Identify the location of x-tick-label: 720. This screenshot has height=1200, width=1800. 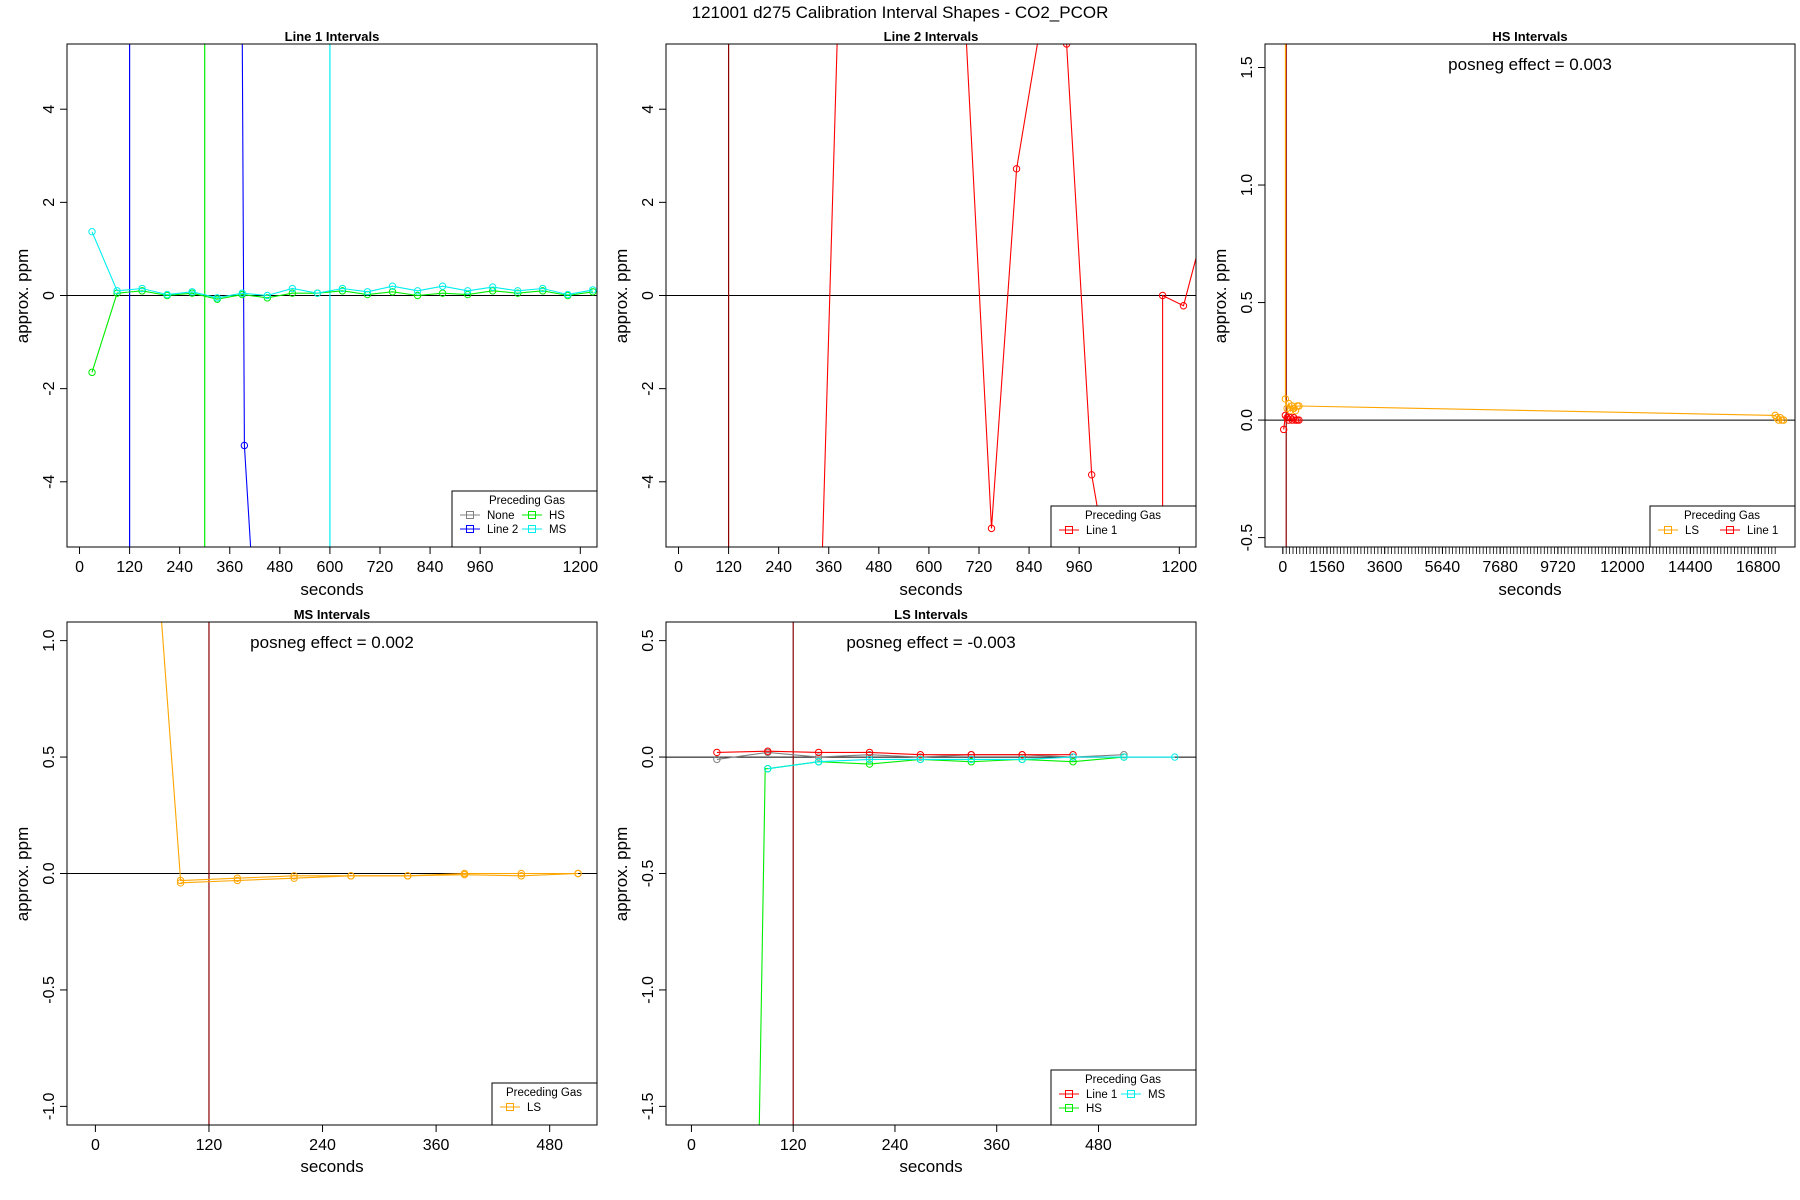
(380, 567).